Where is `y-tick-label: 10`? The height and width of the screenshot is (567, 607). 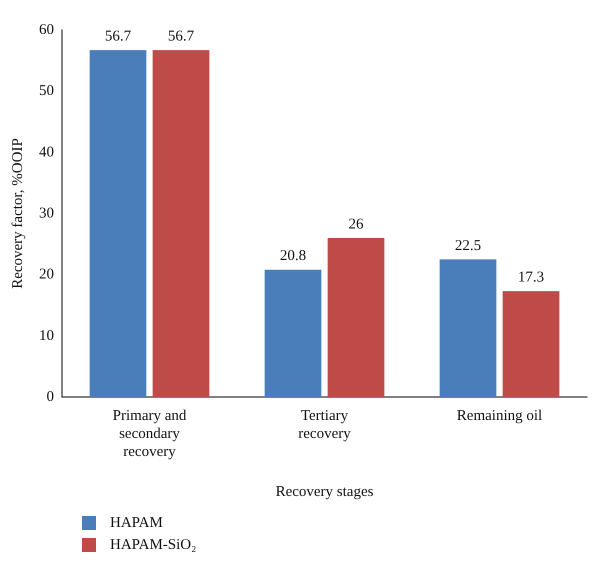 y-tick-label: 10 is located at coordinates (46, 336).